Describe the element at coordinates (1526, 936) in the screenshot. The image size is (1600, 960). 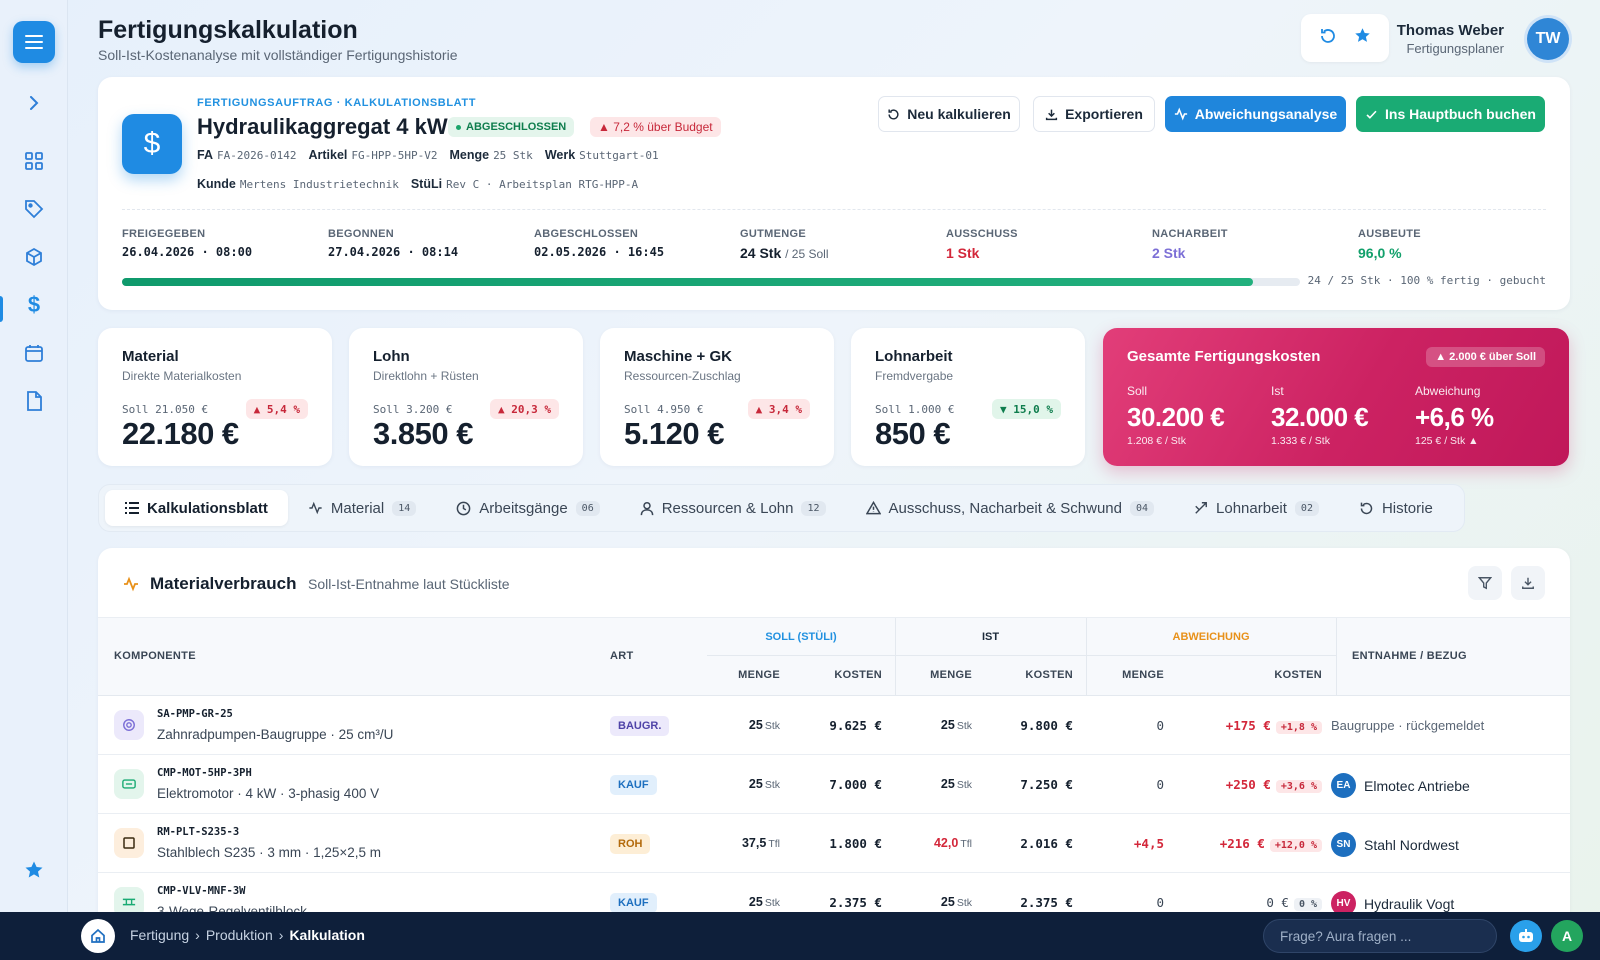
I see `assistant-button` at that location.